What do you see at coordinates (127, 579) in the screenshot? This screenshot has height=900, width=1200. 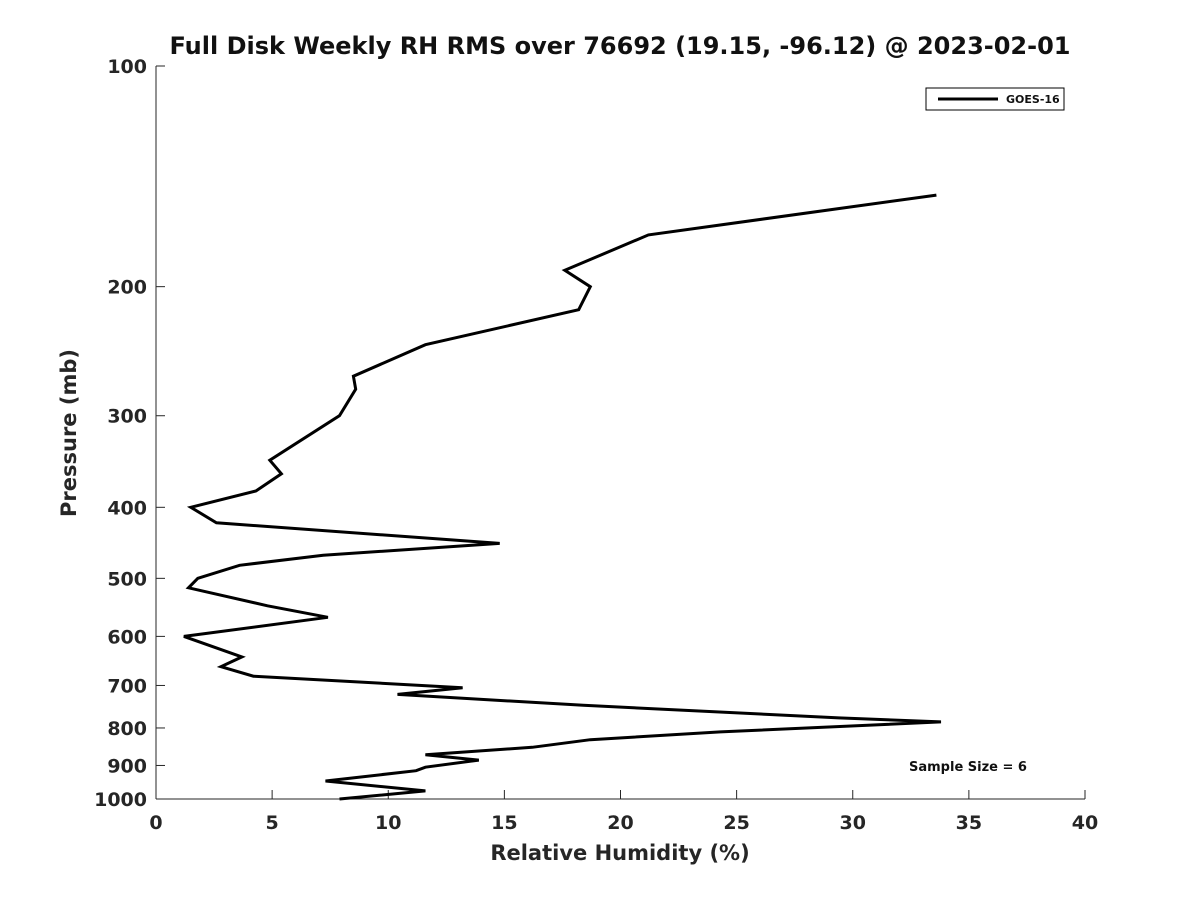 I see `y-tick-label-500: 500` at bounding box center [127, 579].